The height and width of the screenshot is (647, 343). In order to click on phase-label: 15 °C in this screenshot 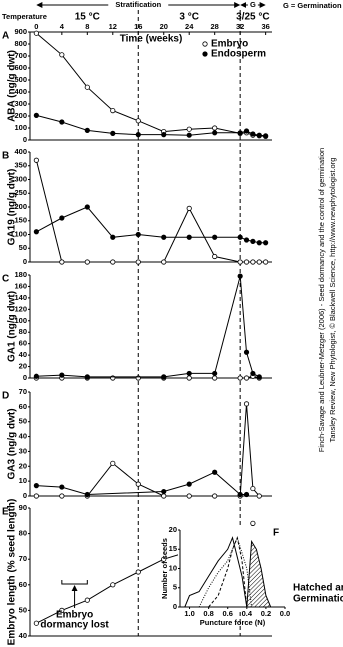, I will do `click(87, 17)`.